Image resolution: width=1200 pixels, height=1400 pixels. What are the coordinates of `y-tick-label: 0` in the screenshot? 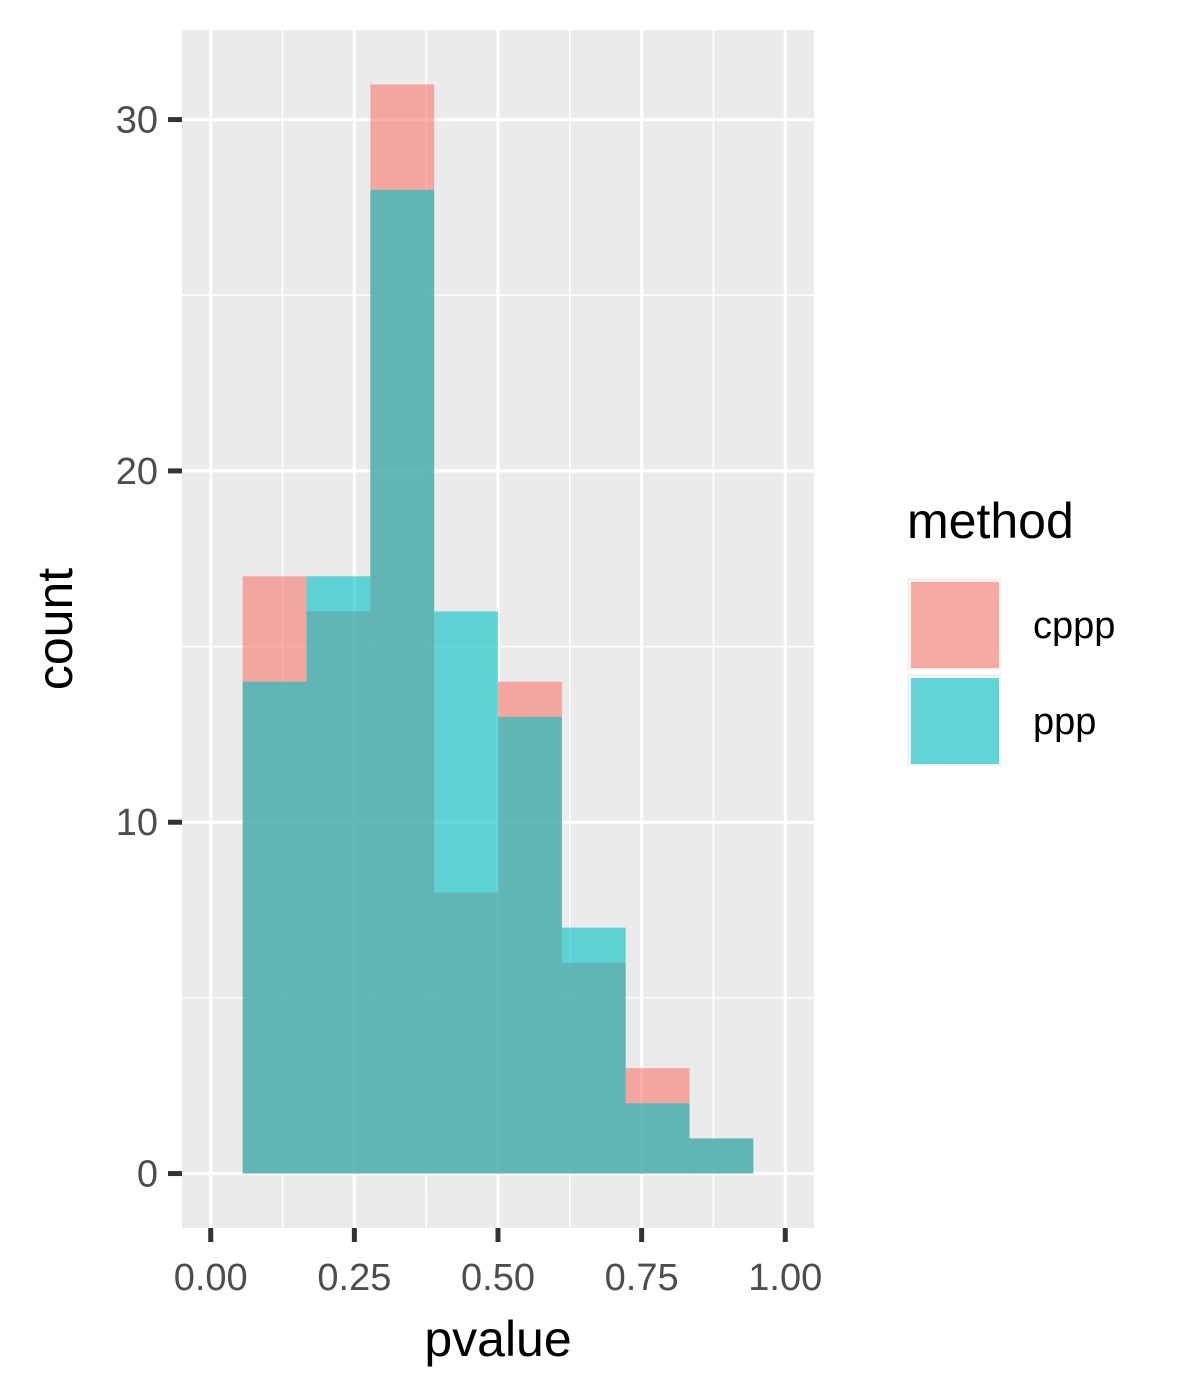 It's located at (147, 1175).